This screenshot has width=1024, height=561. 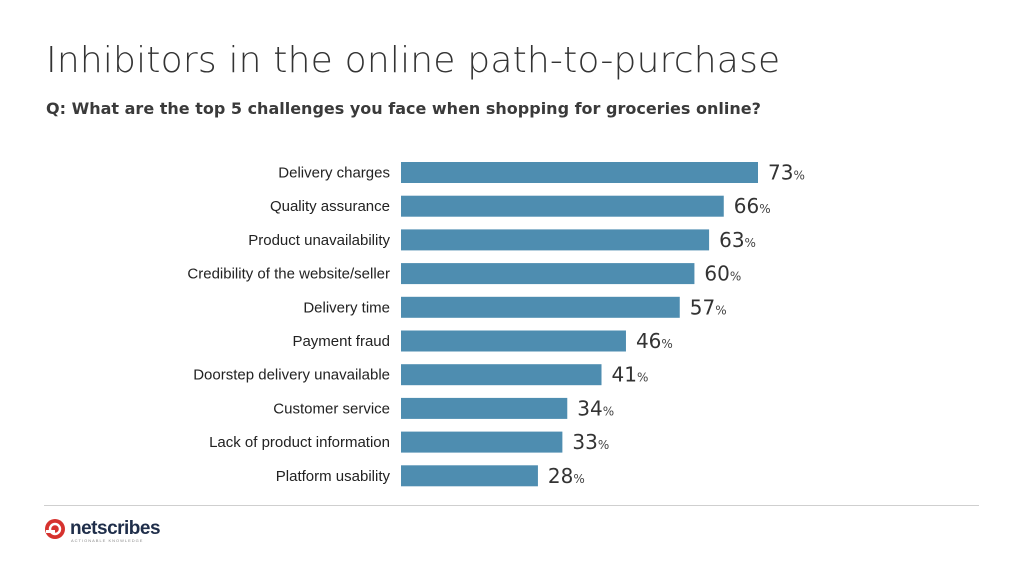 I want to click on category-label: Delivery charges, so click(x=334, y=173).